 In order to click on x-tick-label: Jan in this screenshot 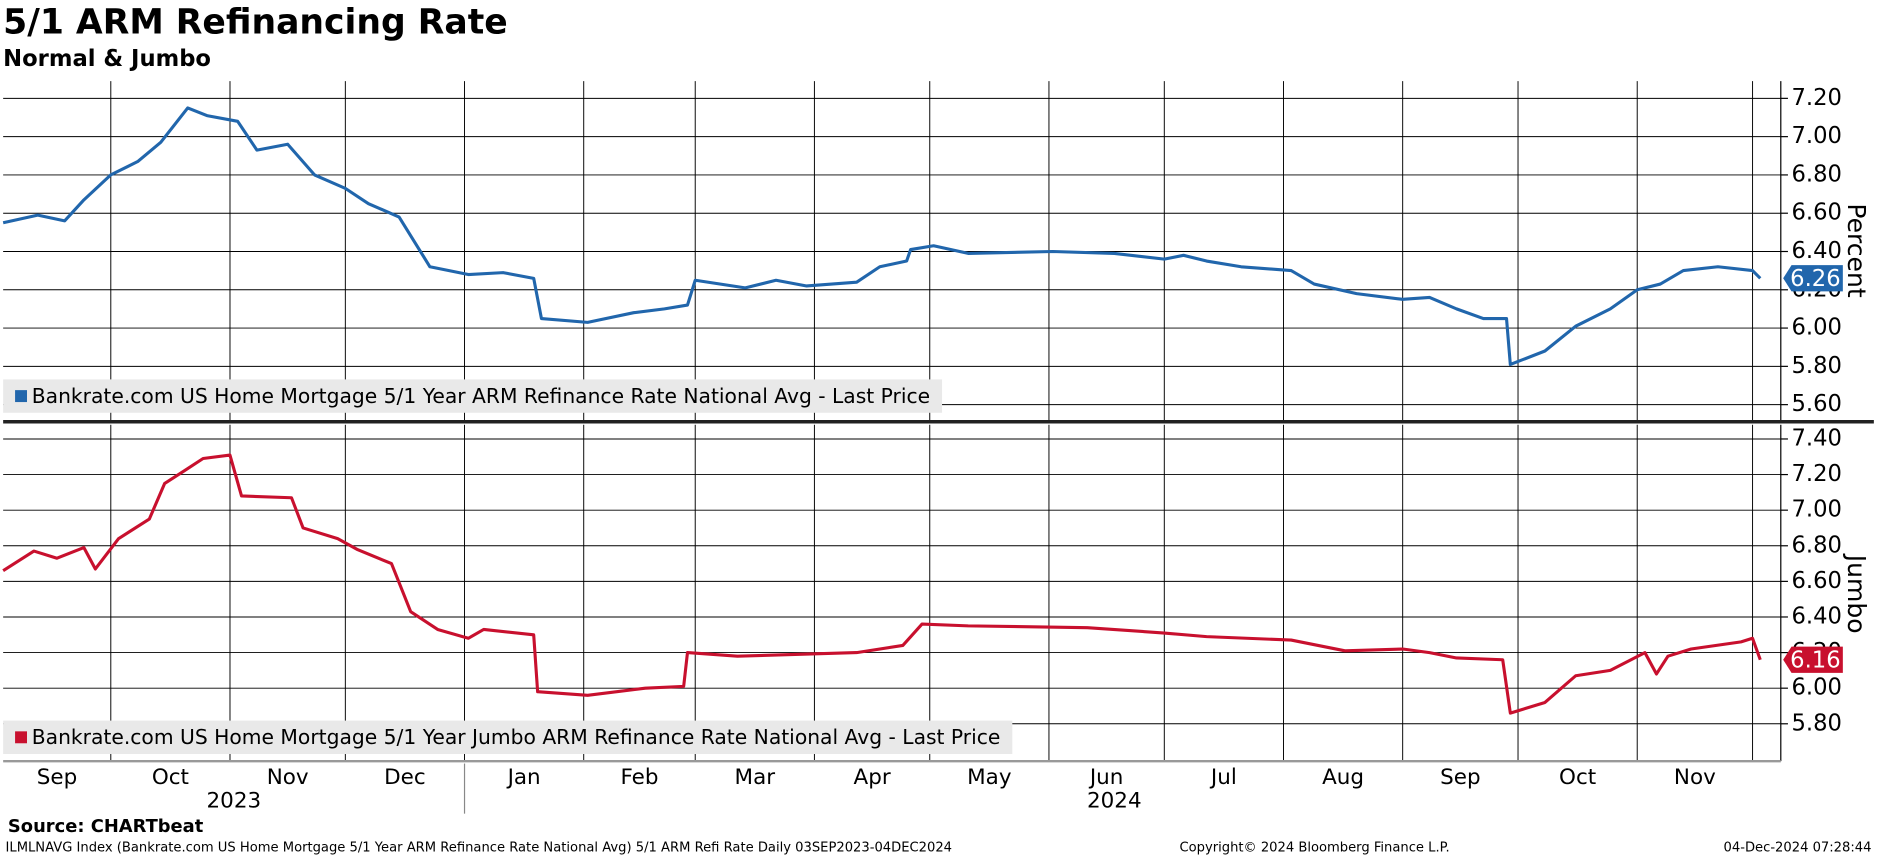, I will do `click(523, 777)`.